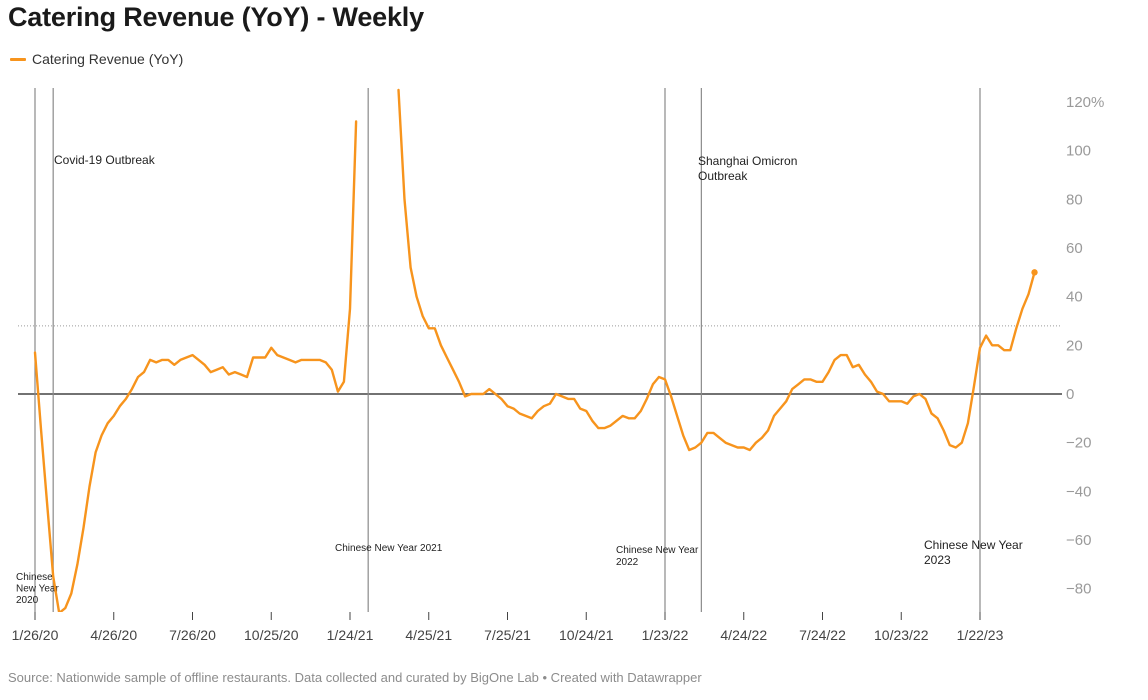 Image resolution: width=1148 pixels, height=700 pixels. Describe the element at coordinates (1078, 151) in the screenshot. I see `y-tick-label: 100` at that location.